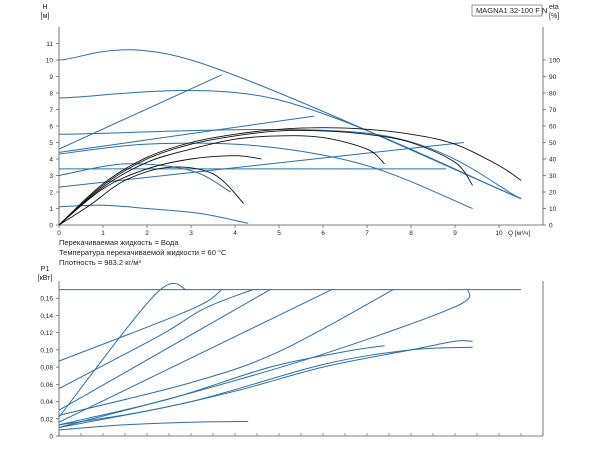 Image resolution: width=600 pixels, height=450 pixels. What do you see at coordinates (511, 10) in the screenshot?
I see `model-label: MAGNA1 32-100 F N` at bounding box center [511, 10].